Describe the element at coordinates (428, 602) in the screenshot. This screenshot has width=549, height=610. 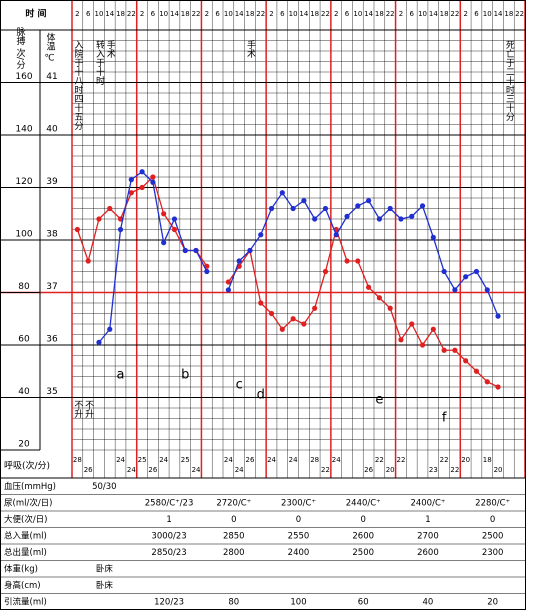
I see `cell-value: 40` at that location.